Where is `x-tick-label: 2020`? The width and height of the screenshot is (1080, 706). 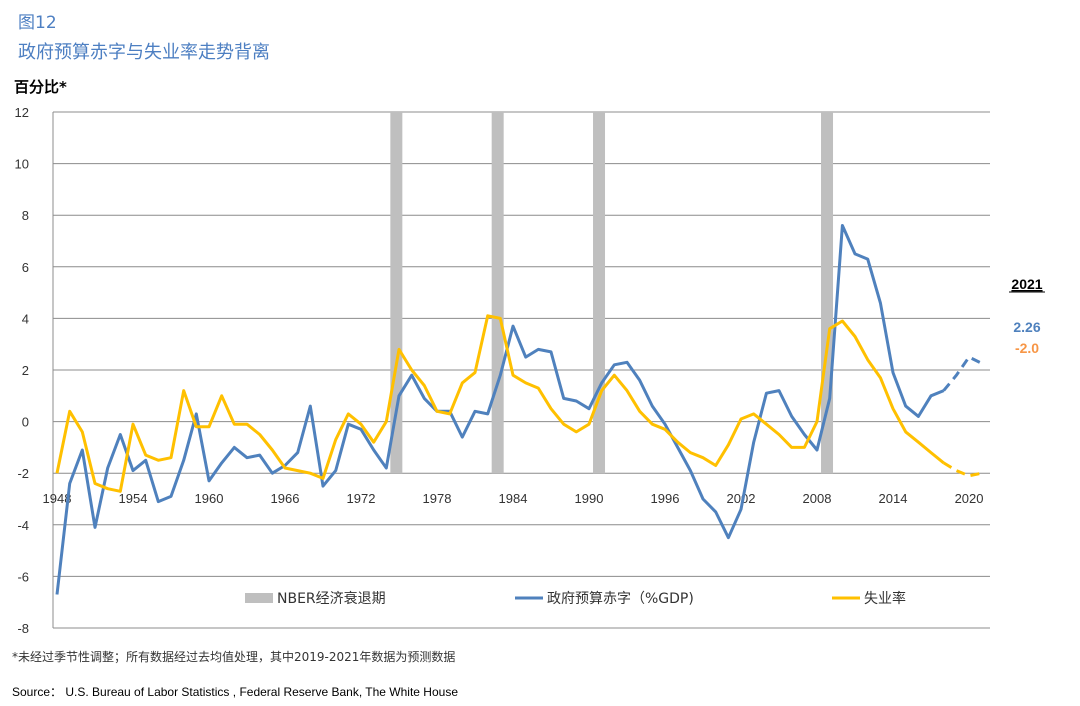 x-tick-label: 2020 is located at coordinates (969, 498).